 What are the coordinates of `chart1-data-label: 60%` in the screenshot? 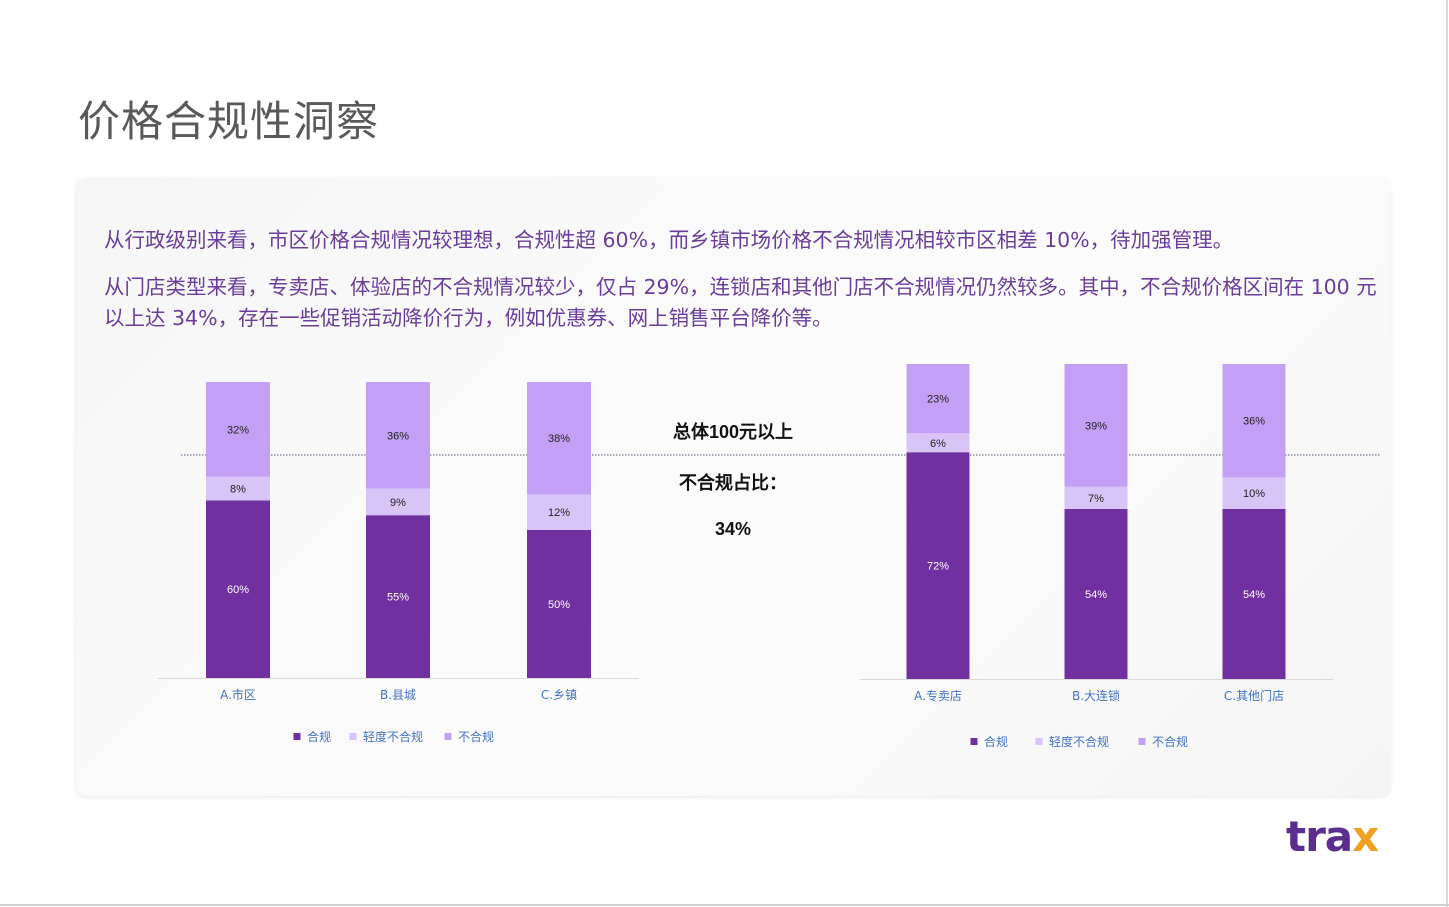 It's located at (238, 590).